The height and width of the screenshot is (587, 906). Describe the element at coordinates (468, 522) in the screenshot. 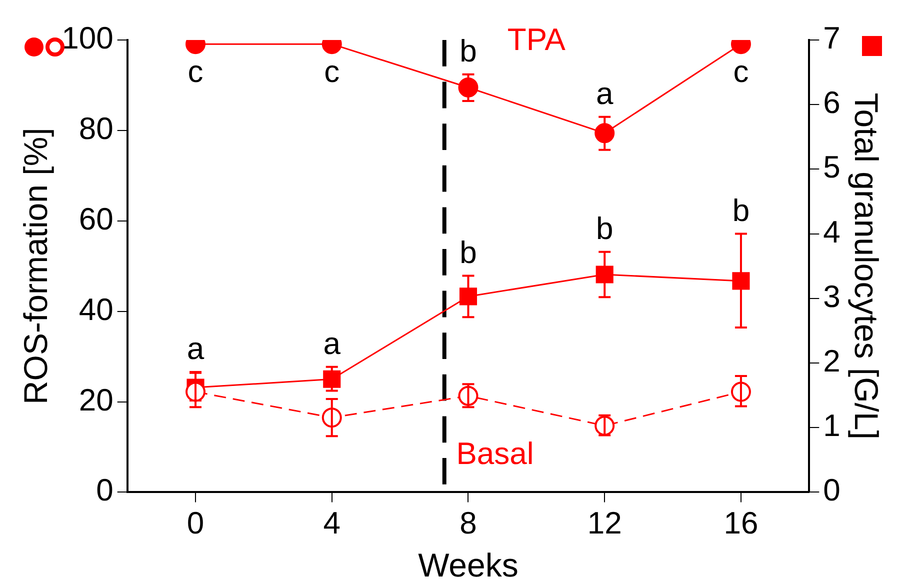

I see `x-tick-label: 8` at that location.